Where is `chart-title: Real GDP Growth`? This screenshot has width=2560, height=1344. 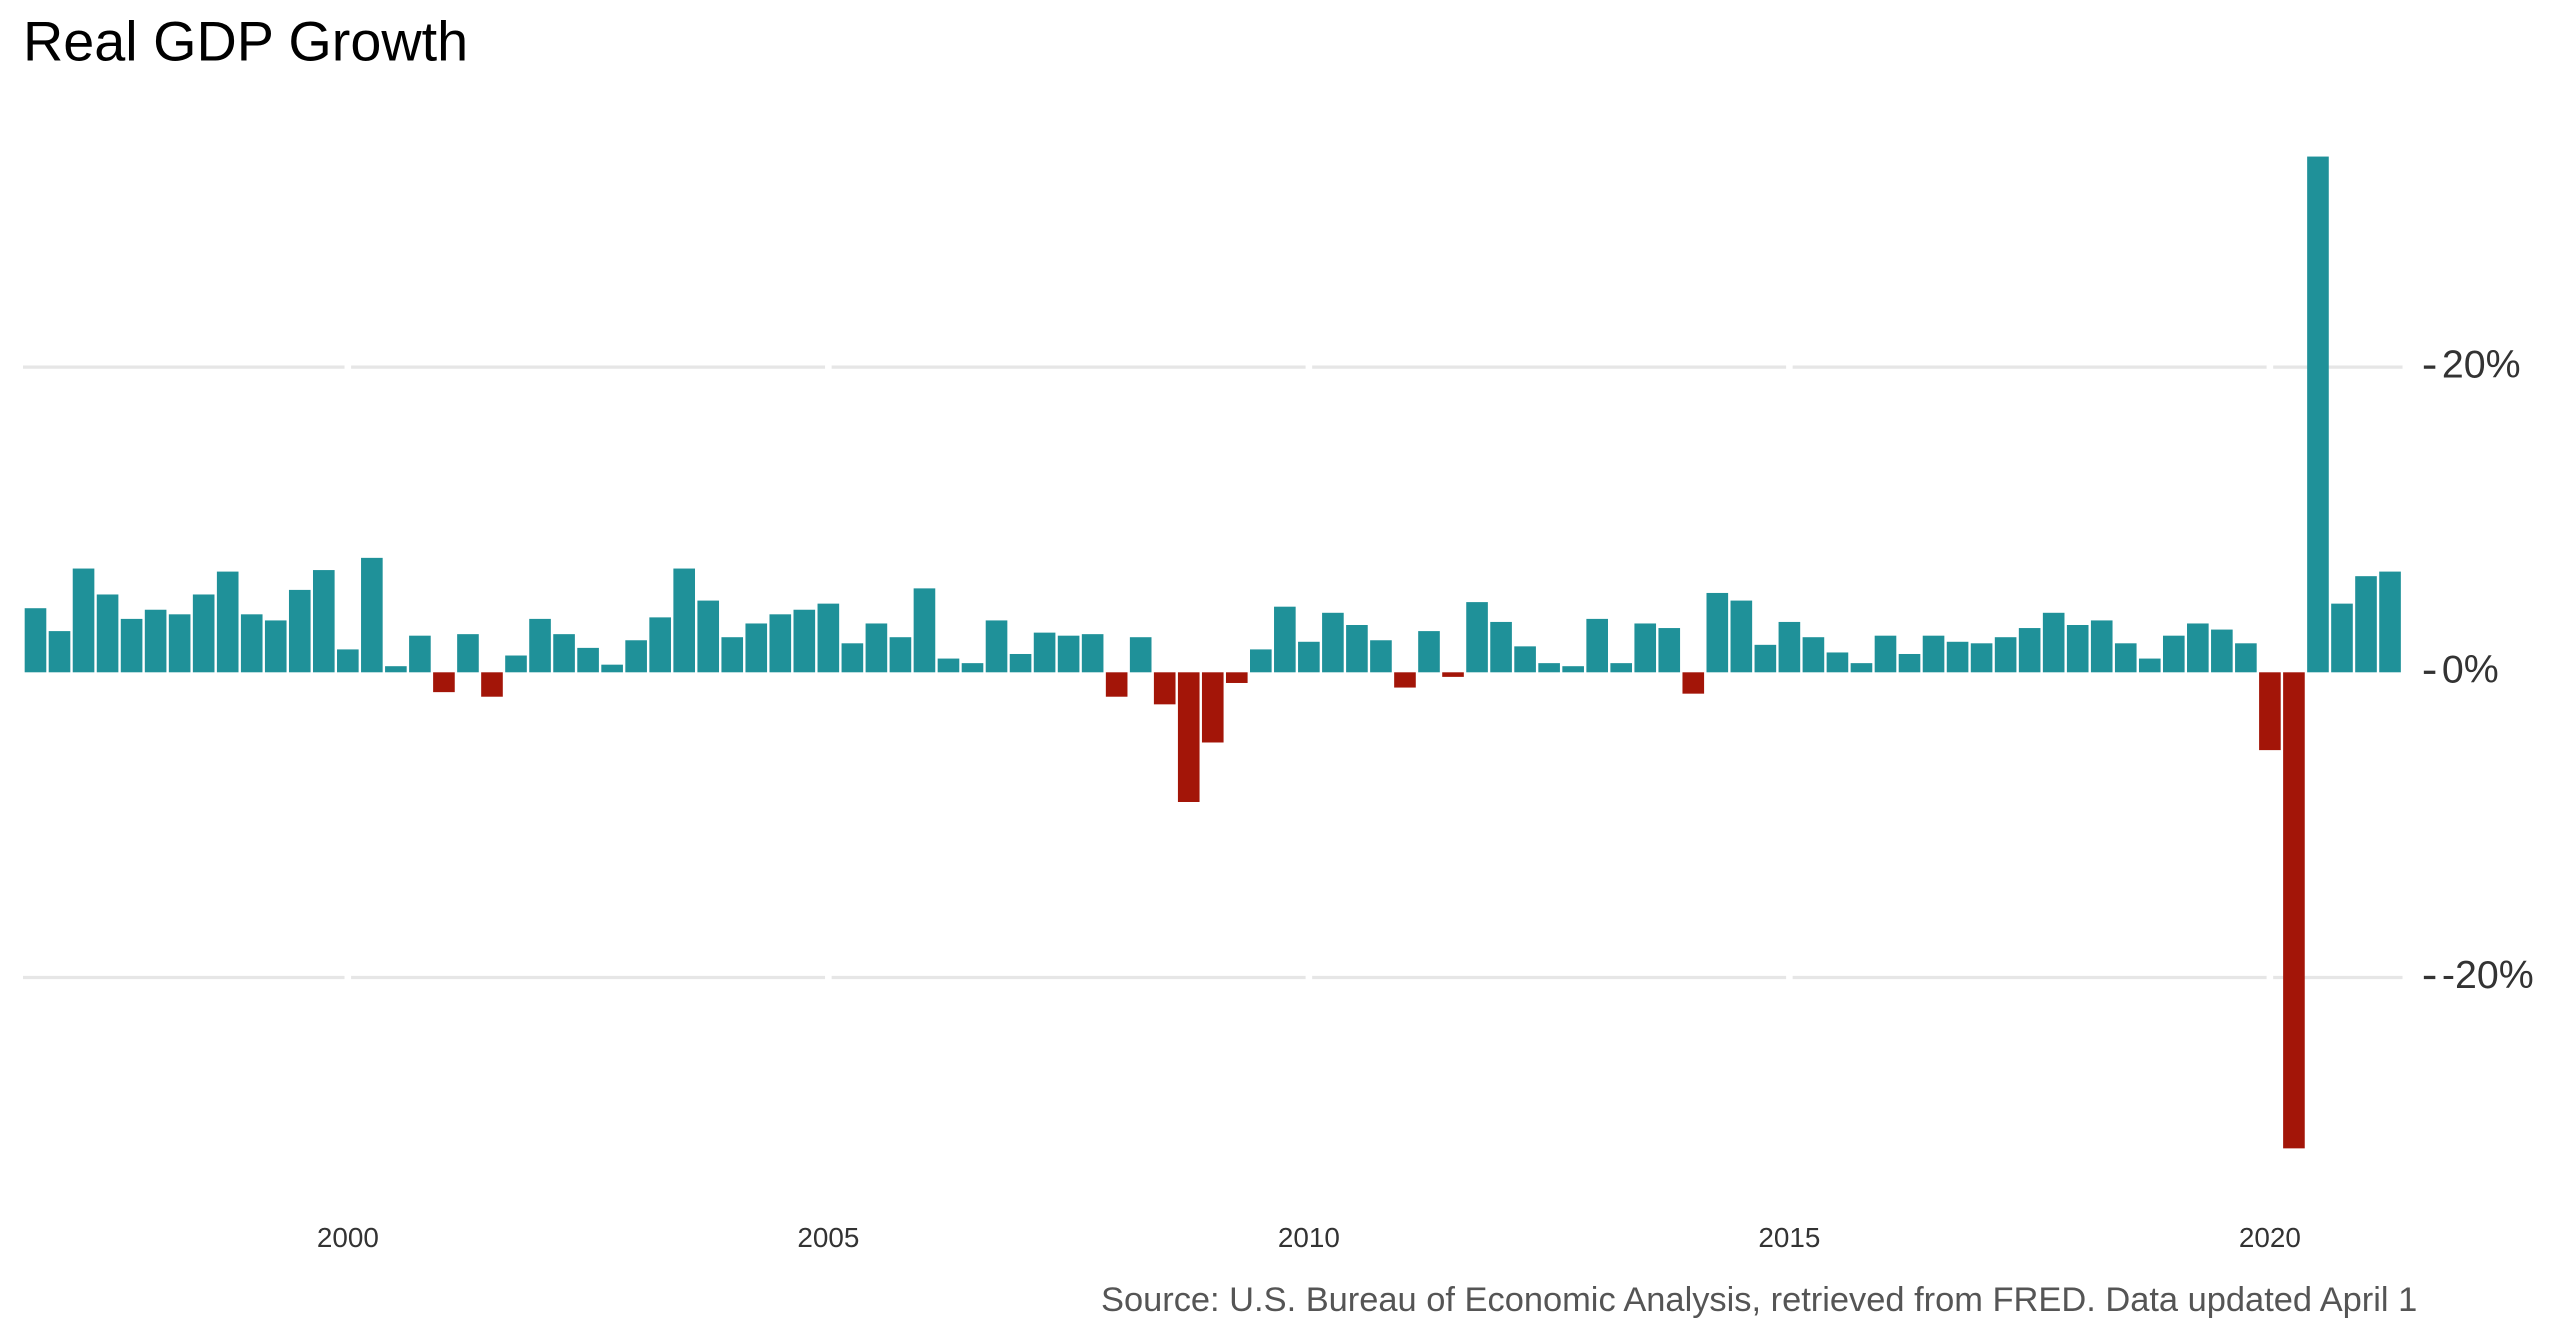 chart-title: Real GDP Growth is located at coordinates (245, 42).